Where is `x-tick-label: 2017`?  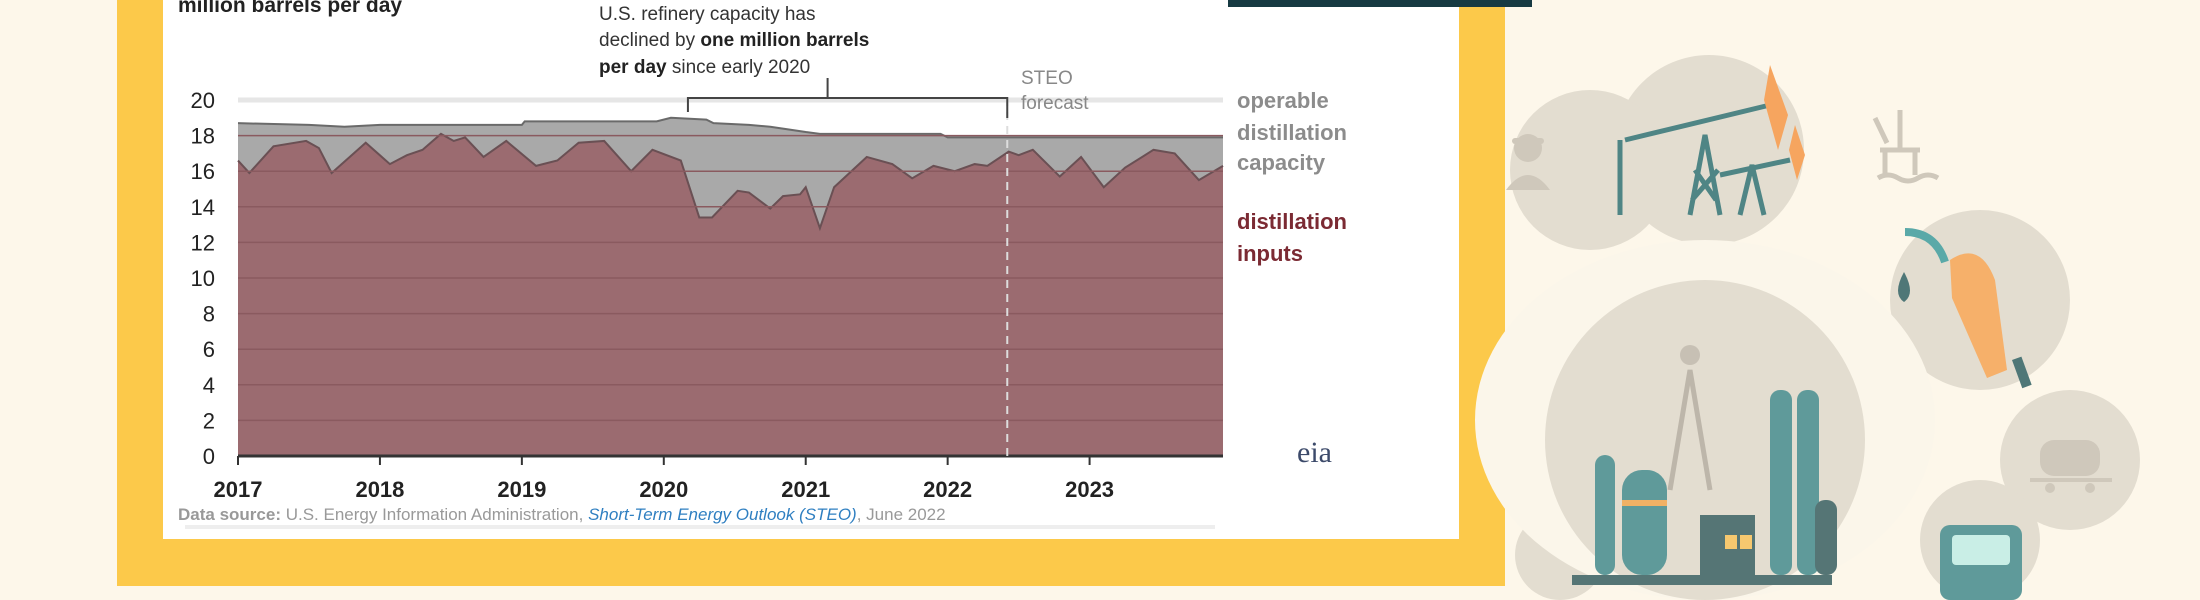
x-tick-label: 2017 is located at coordinates (238, 489).